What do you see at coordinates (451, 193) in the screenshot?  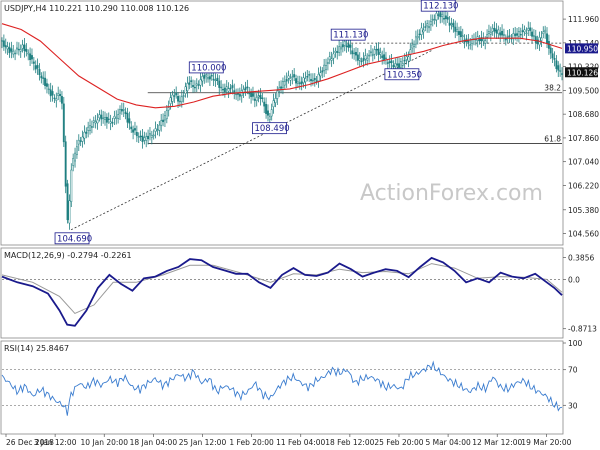 I see `watermark: ActionForex.com` at bounding box center [451, 193].